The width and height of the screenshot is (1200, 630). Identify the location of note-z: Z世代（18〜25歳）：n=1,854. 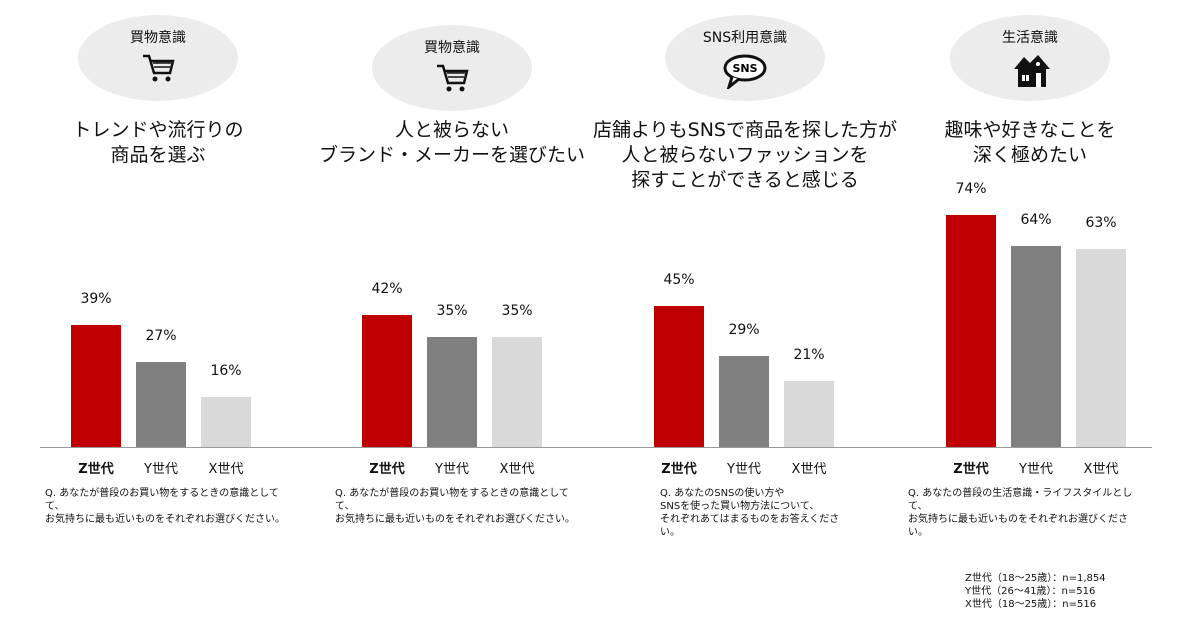
(1035, 578).